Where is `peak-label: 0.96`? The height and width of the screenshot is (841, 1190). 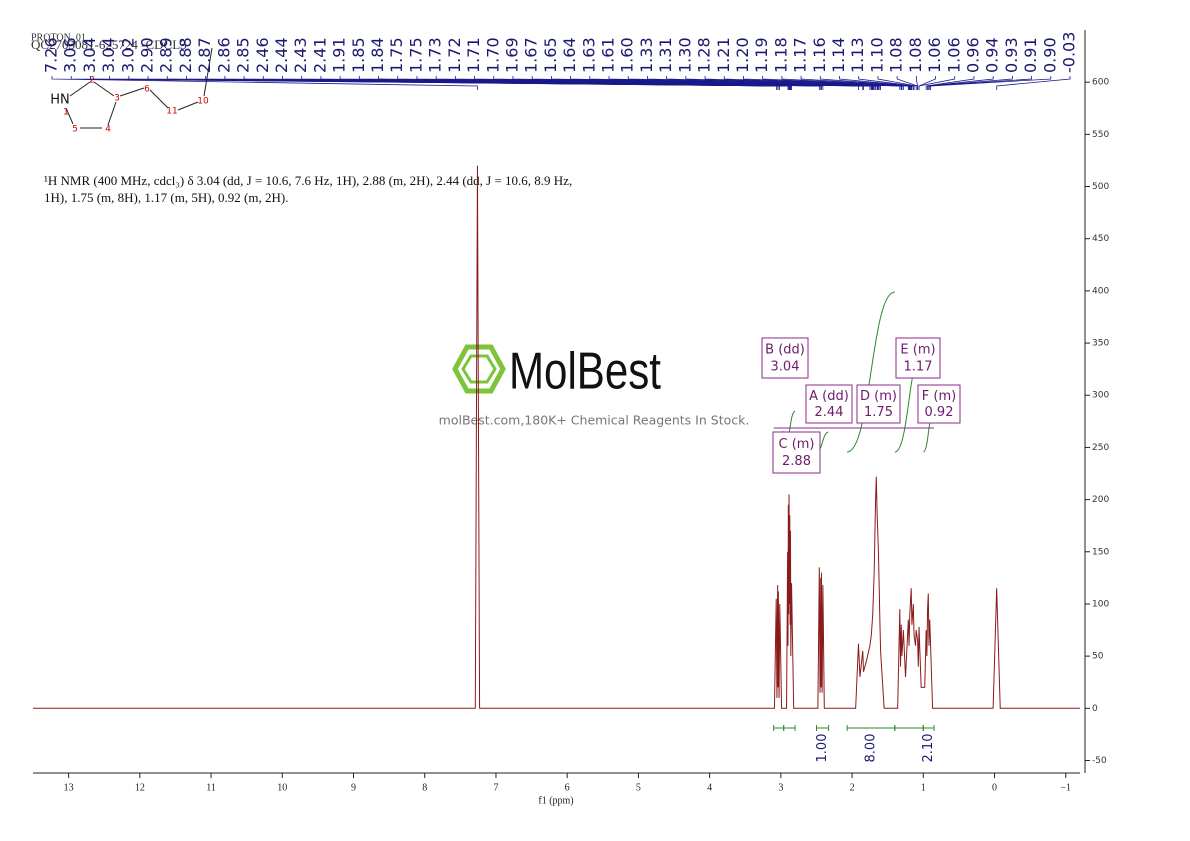
peak-label: 0.96 is located at coordinates (972, 55).